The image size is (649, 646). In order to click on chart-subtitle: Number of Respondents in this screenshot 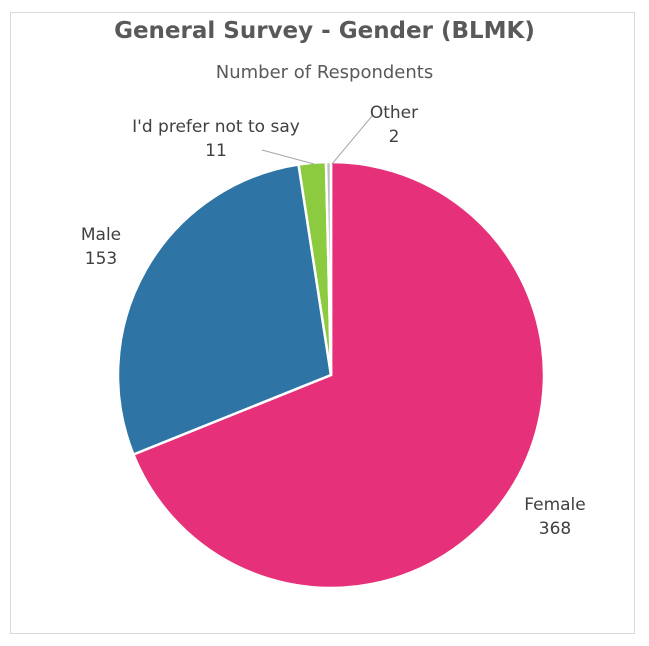, I will do `click(324, 72)`.